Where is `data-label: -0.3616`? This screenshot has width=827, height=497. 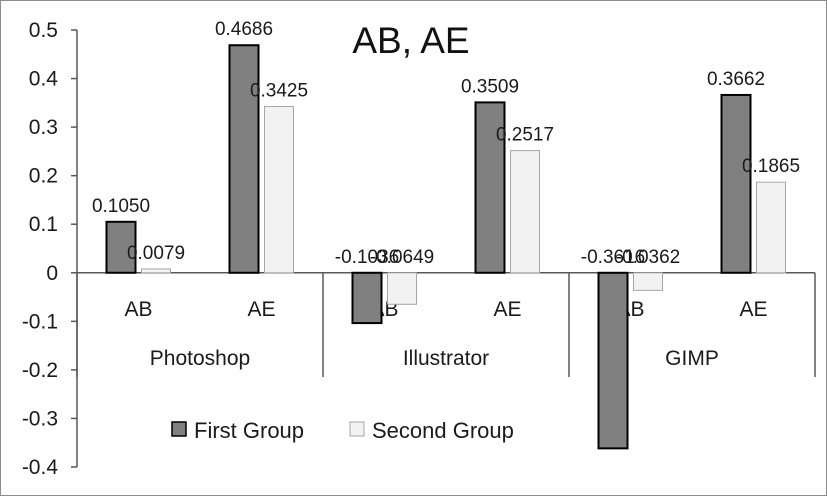 data-label: -0.3616 is located at coordinates (613, 257).